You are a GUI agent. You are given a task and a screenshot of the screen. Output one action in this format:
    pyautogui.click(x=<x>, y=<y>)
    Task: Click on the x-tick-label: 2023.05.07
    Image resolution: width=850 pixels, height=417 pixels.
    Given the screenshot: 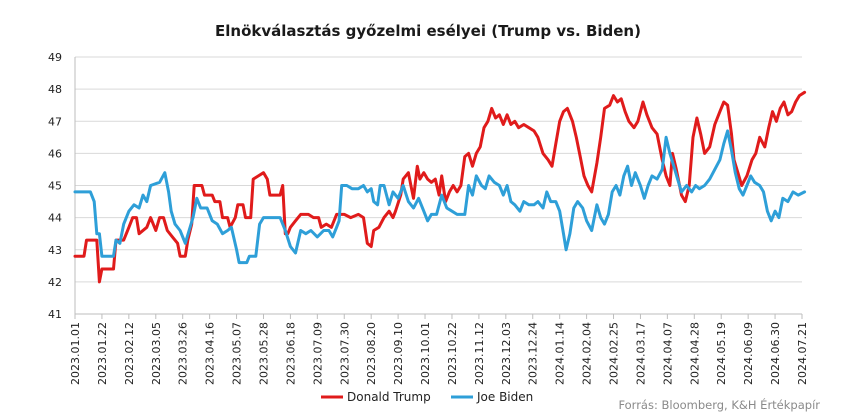 What is the action you would take?
    pyautogui.click(x=237, y=353)
    